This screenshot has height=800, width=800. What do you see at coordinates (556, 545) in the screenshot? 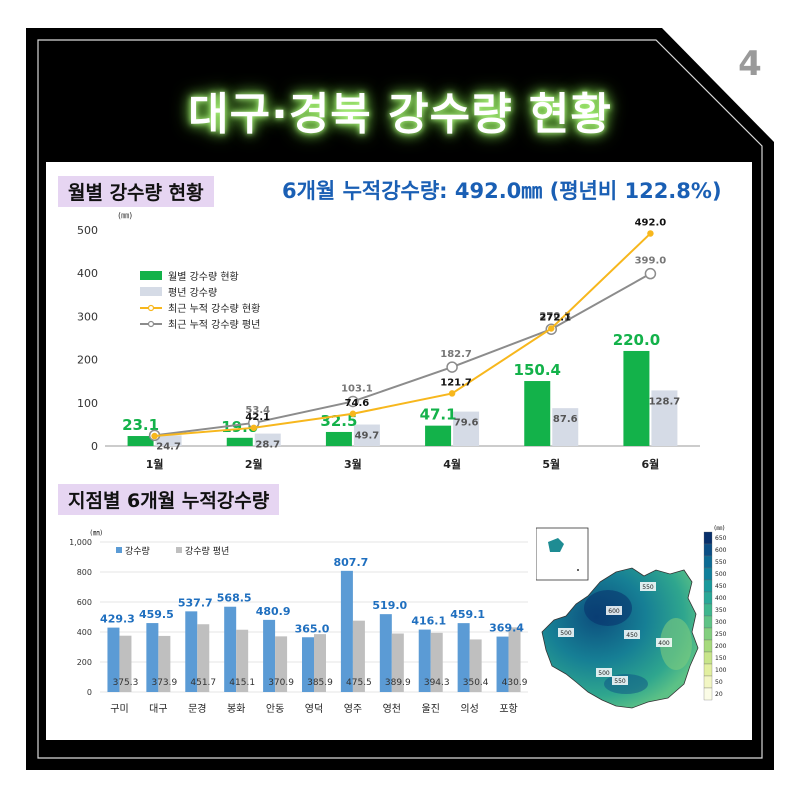
I see `inset-island-shape` at bounding box center [556, 545].